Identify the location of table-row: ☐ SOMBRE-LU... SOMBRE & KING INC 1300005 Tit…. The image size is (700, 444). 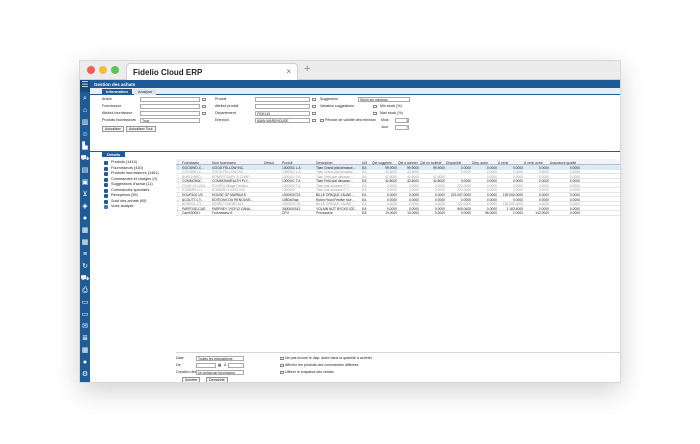
(398, 190).